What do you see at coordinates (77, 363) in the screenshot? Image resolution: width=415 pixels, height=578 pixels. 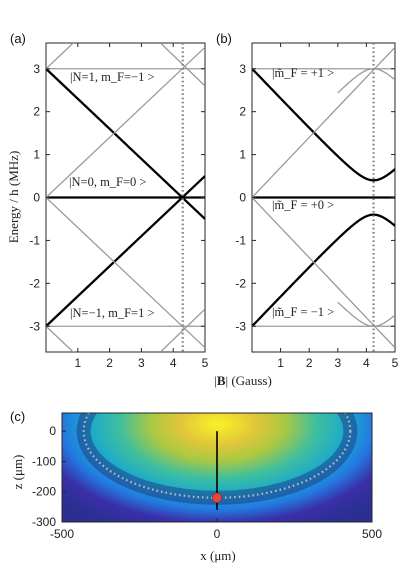 I see `a-xtick-label-0: 1` at bounding box center [77, 363].